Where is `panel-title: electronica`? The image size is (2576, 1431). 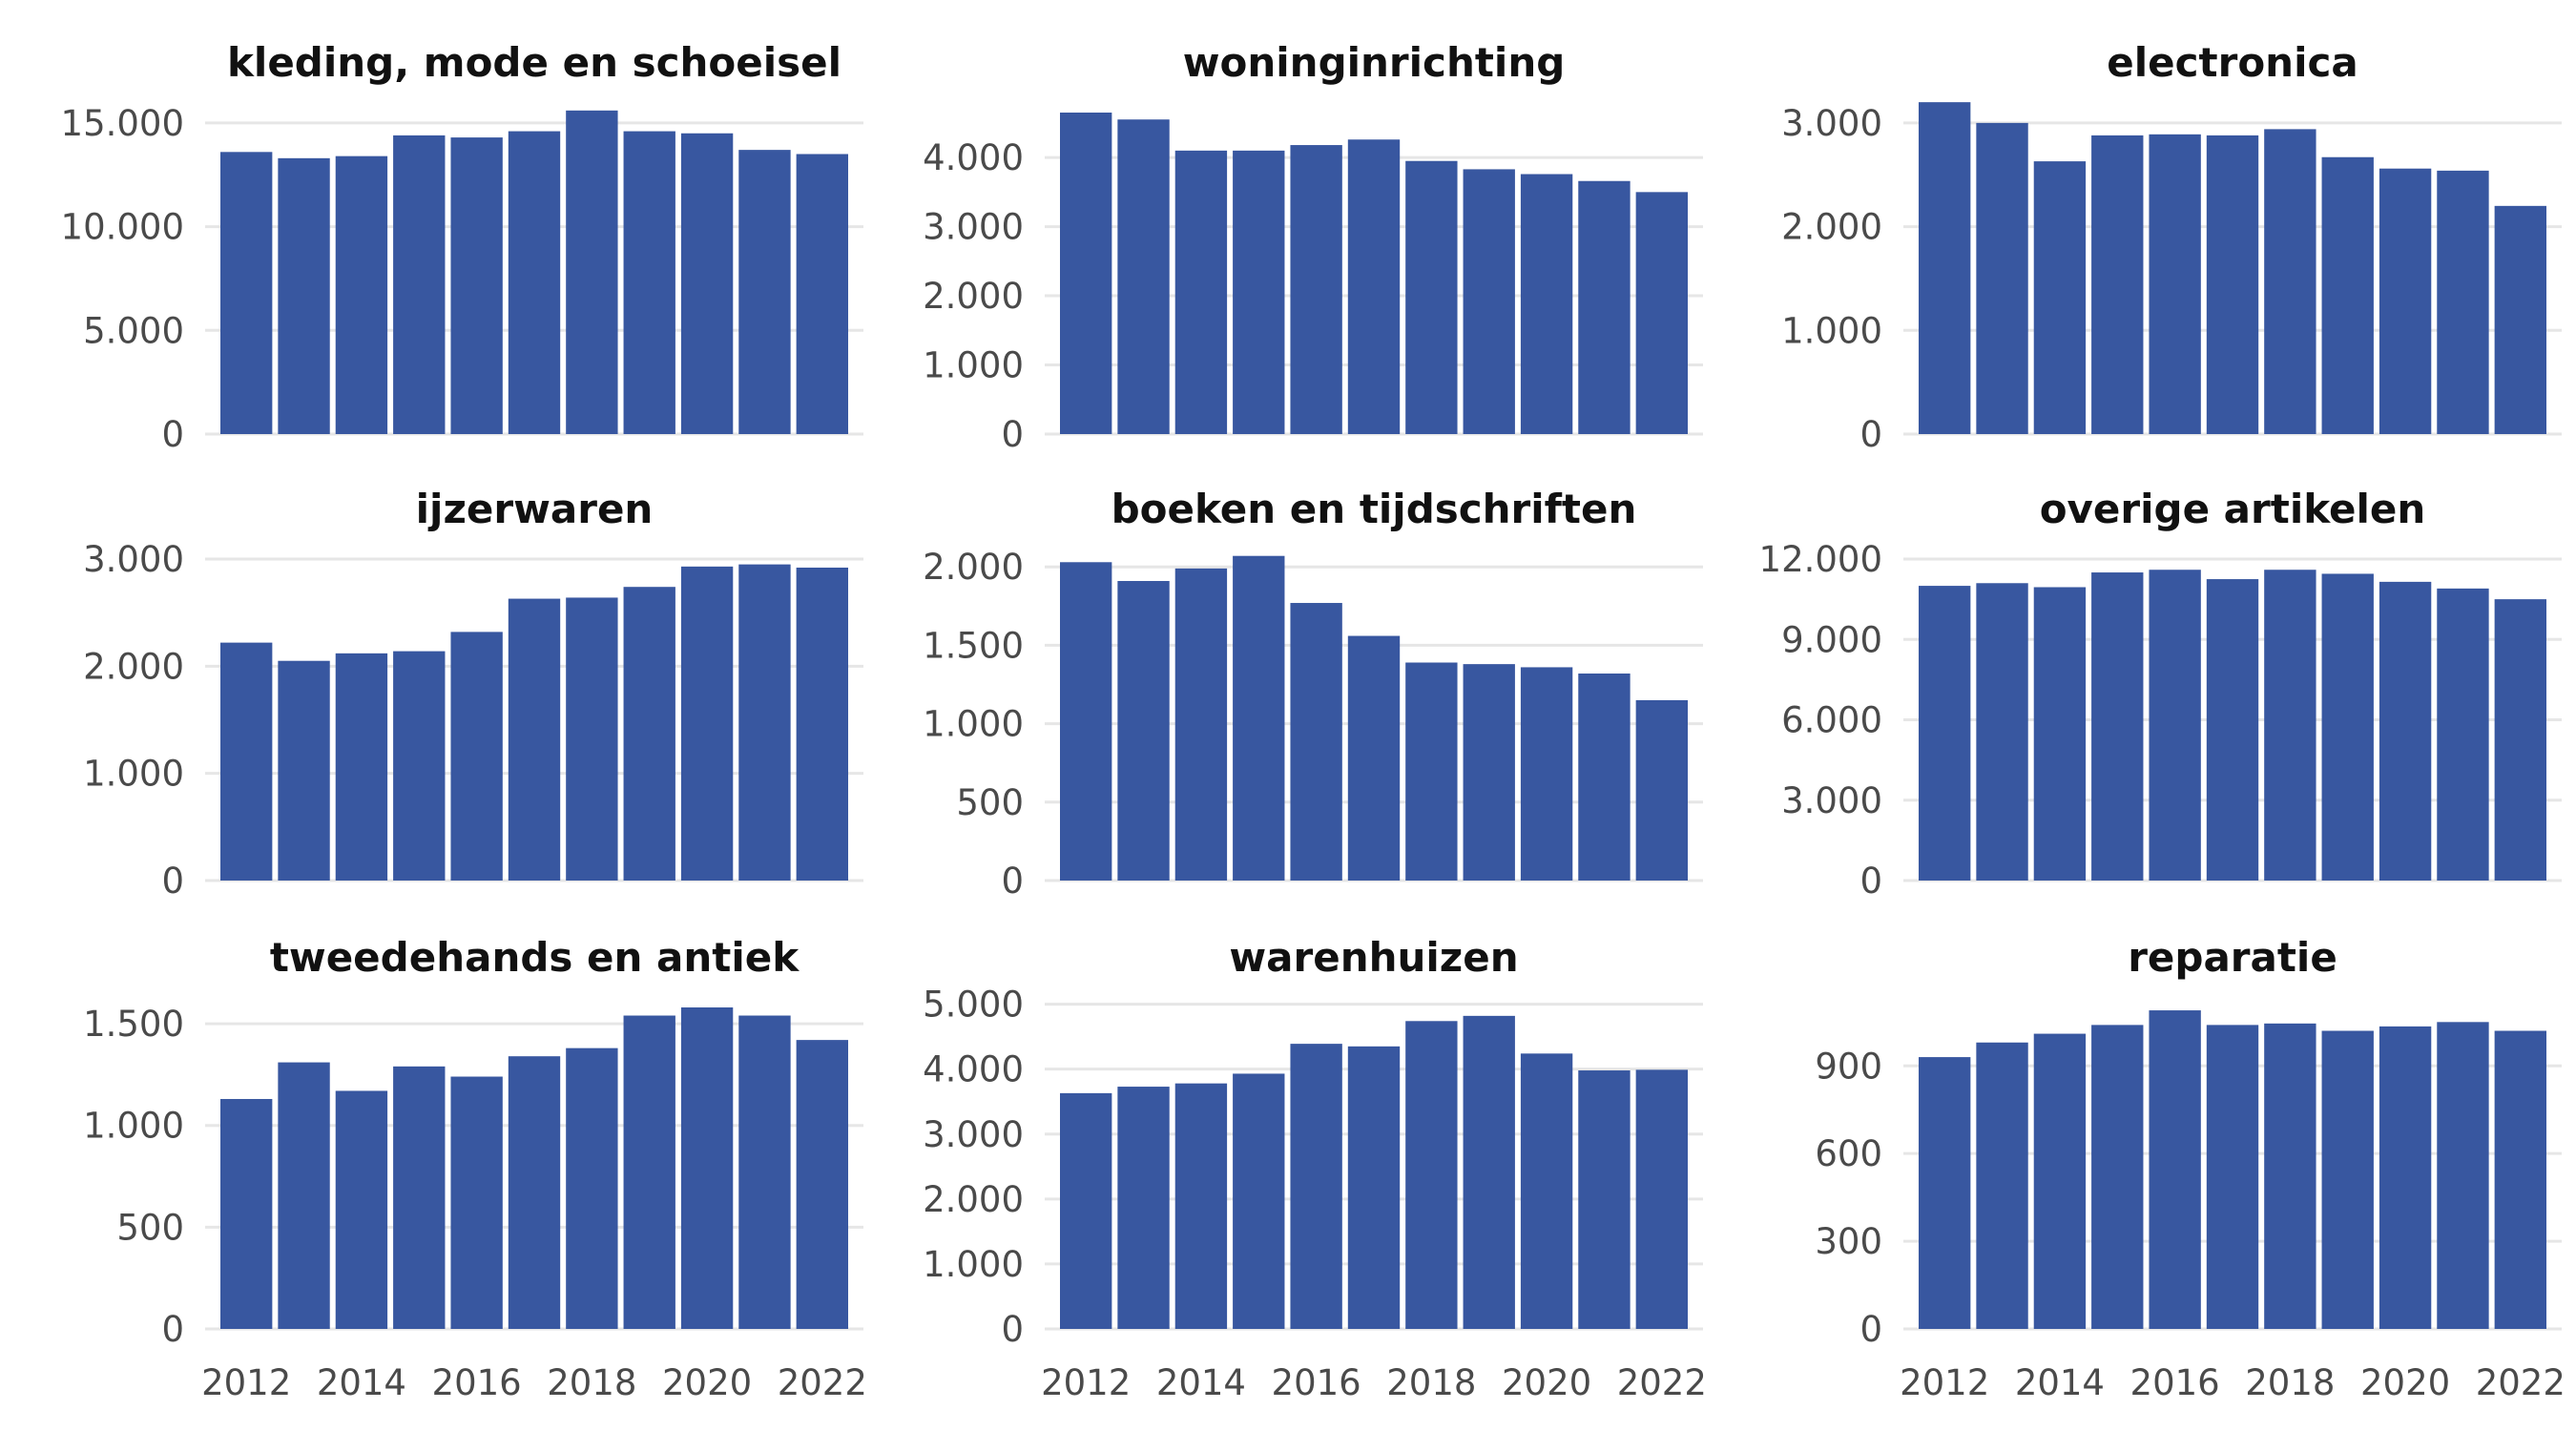
panel-title: electronica is located at coordinates (2232, 62).